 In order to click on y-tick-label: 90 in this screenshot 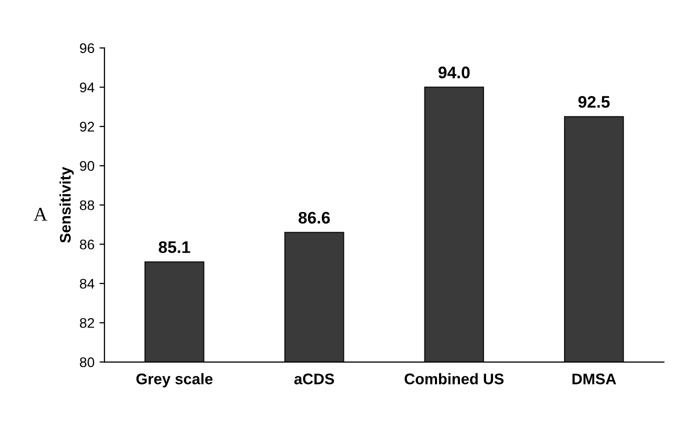, I will do `click(87, 166)`.